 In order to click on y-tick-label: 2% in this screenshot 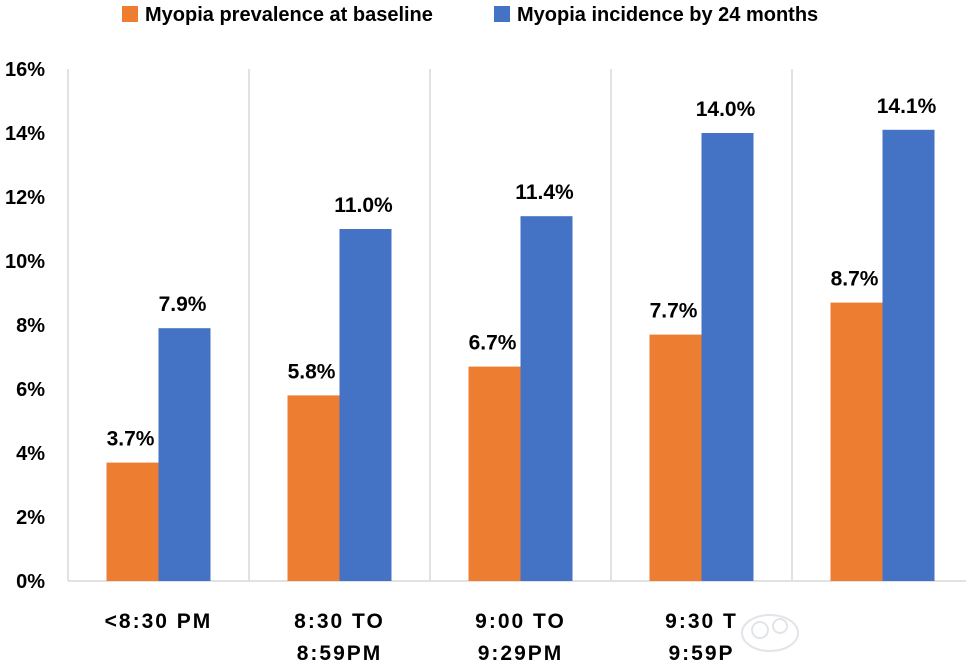, I will do `click(30, 518)`.